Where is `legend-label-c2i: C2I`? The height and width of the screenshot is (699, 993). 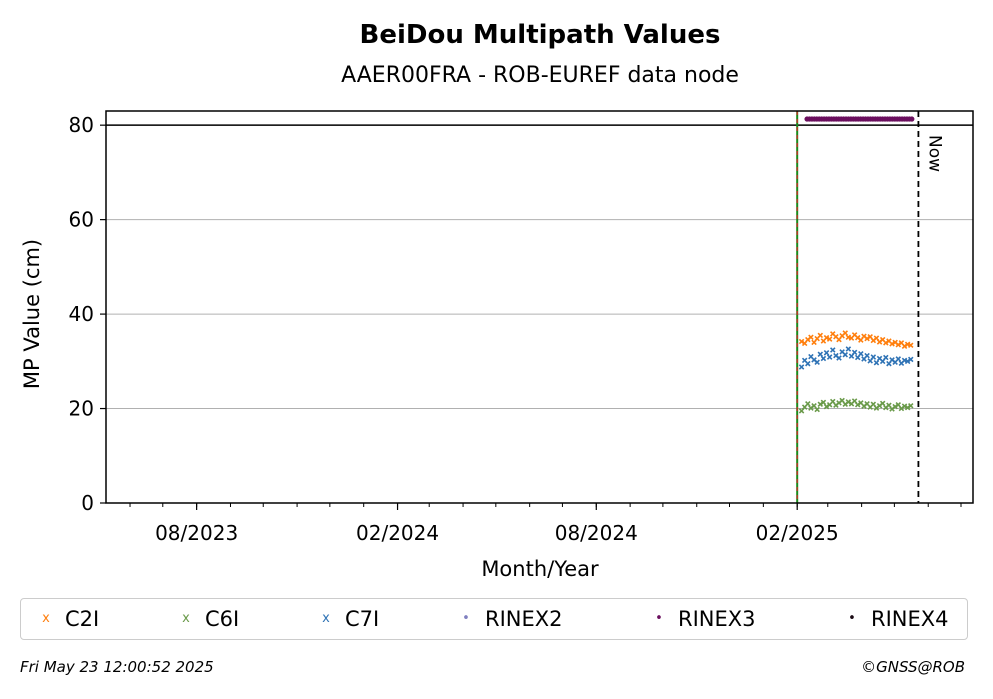 legend-label-c2i: C2I is located at coordinates (82, 619).